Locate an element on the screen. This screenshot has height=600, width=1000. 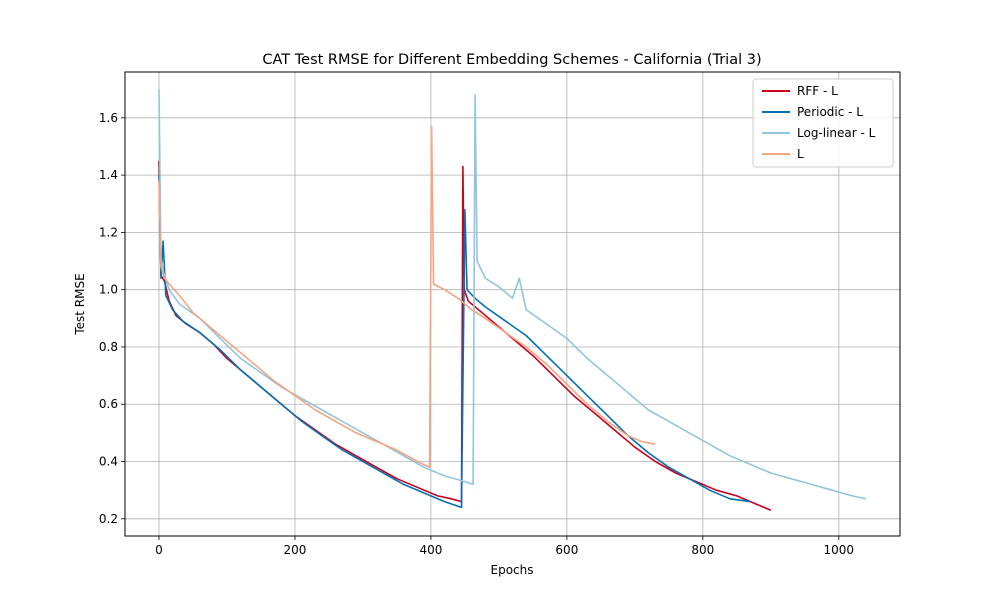
y-axis-label: Test RMSE is located at coordinates (80, 304).